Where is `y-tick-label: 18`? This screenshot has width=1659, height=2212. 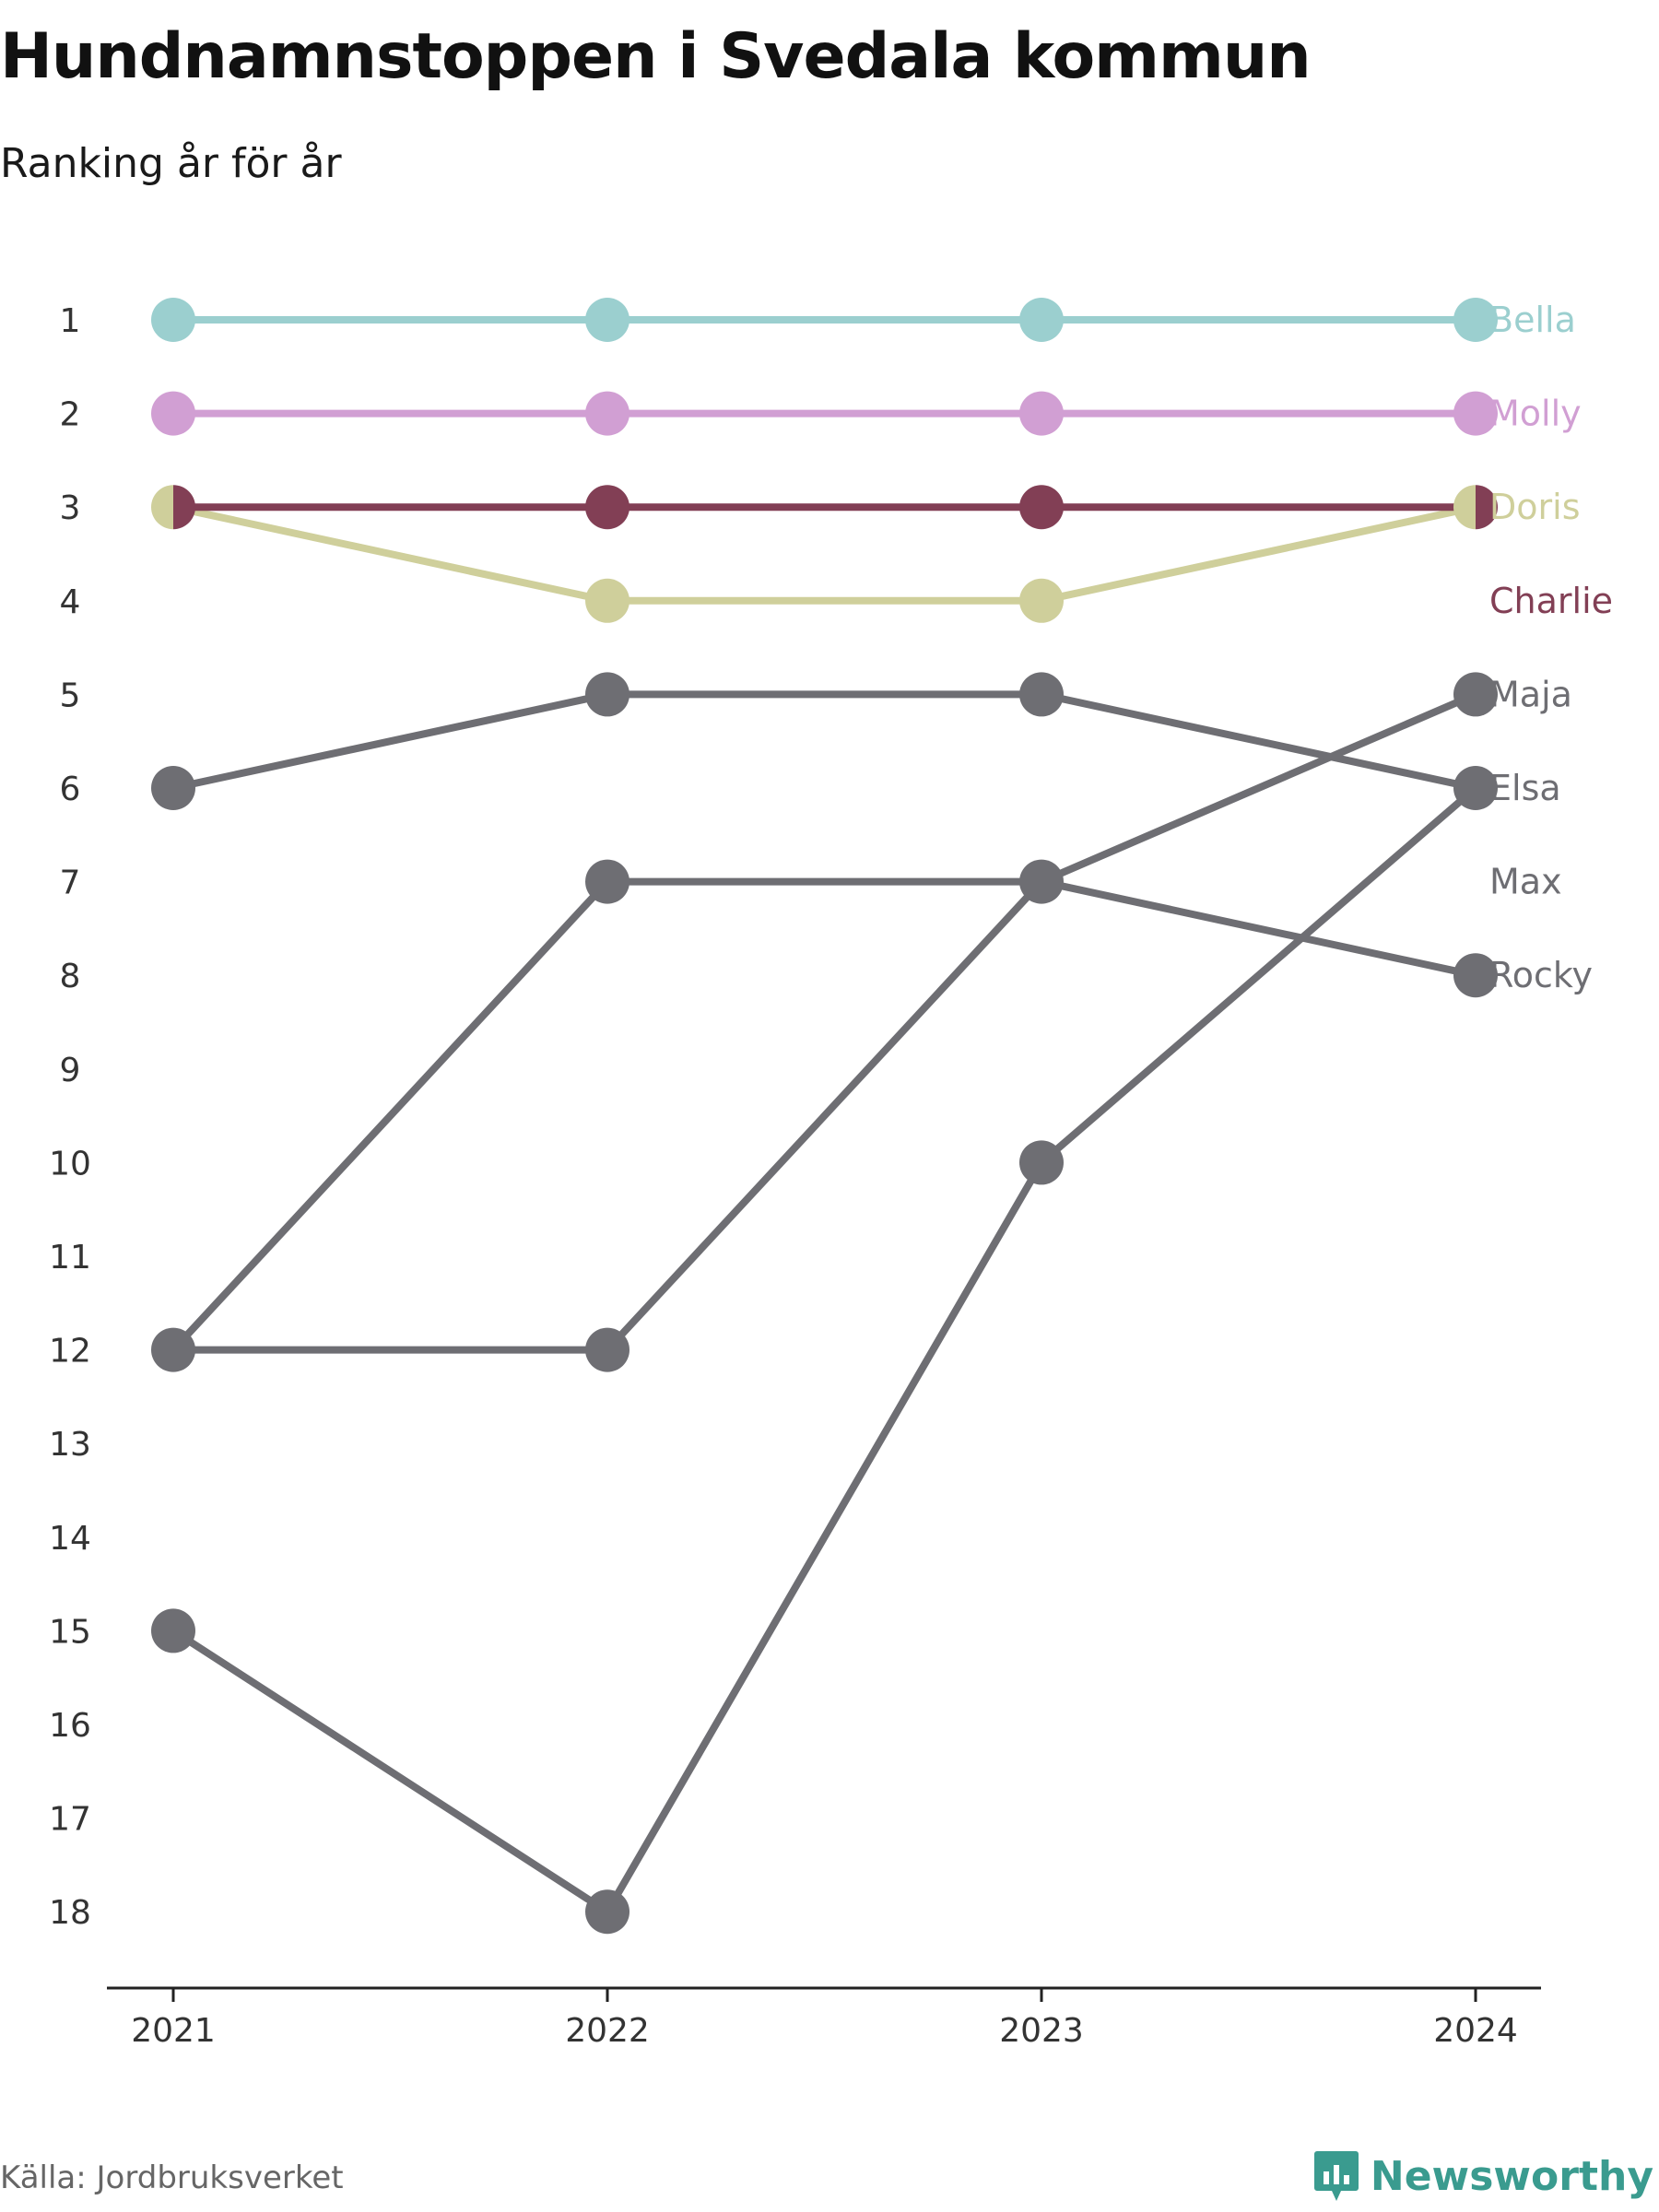 y-tick-label: 18 is located at coordinates (70, 1913).